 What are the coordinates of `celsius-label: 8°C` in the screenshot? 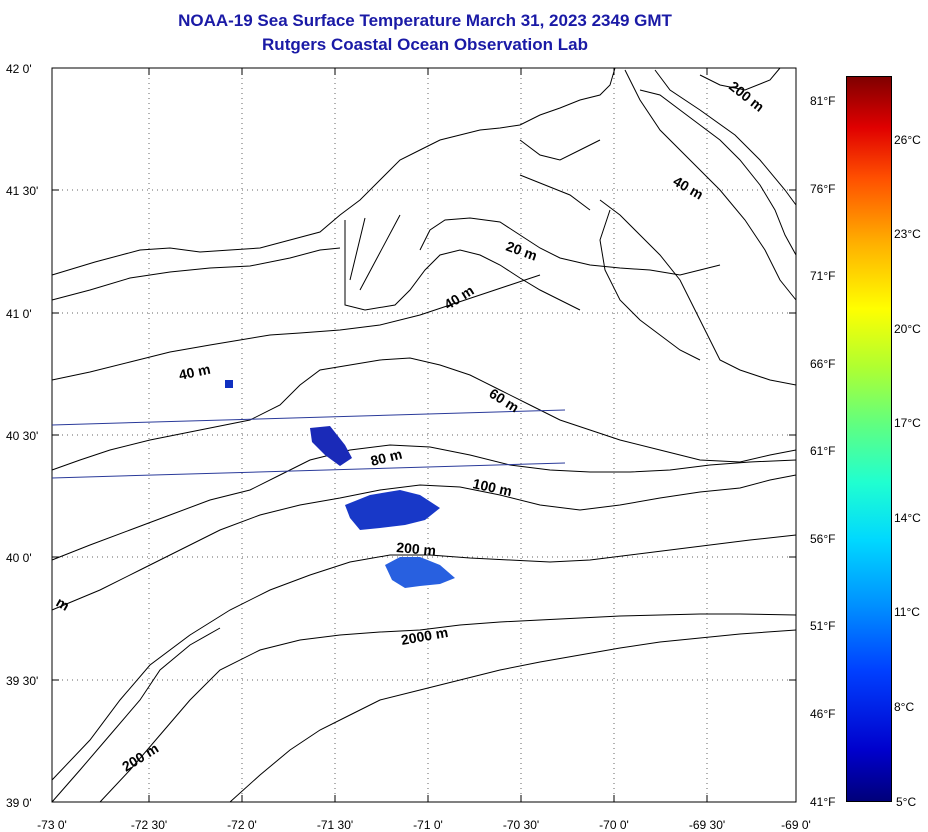 It's located at (904, 707).